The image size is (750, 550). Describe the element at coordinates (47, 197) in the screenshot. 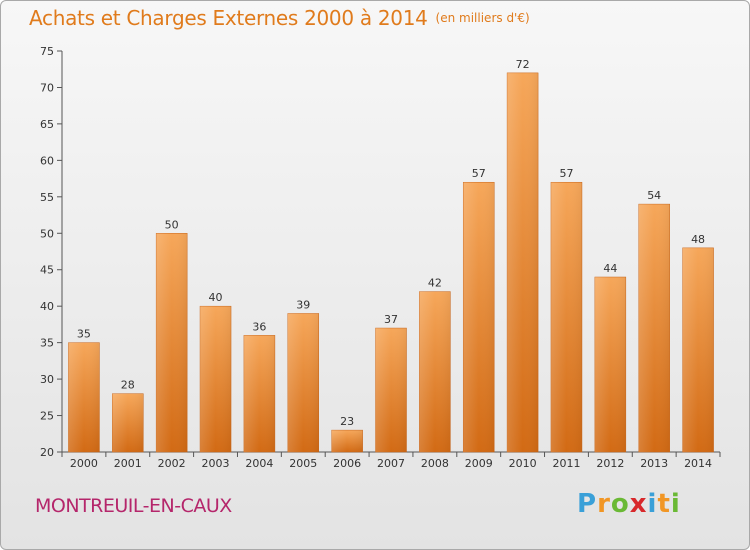

I see `y-tick-label: 55` at that location.